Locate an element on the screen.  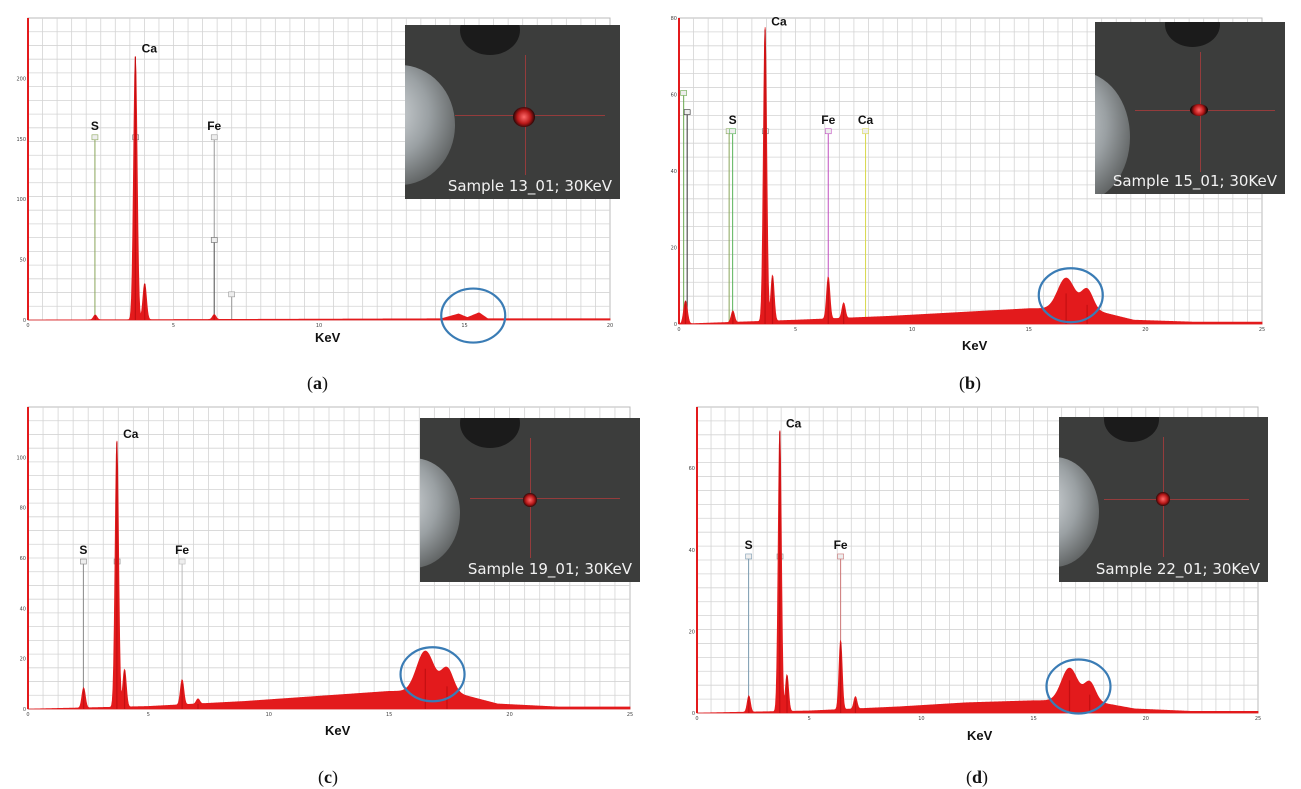
sample-photo-b: Sample 15_01; 30KeV is located at coordinates (1190, 108).